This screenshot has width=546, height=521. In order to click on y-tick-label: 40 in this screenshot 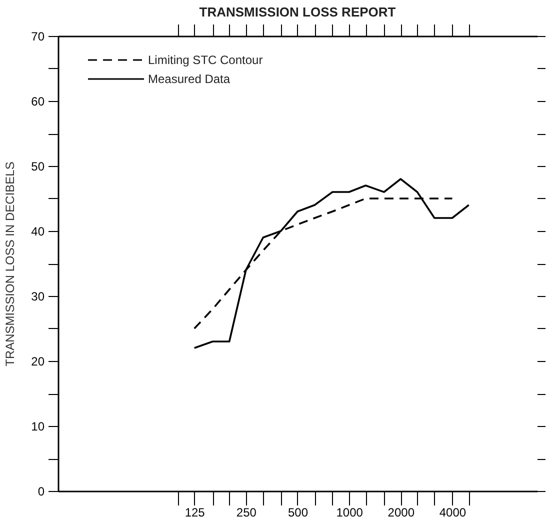, I will do `click(38, 231)`.